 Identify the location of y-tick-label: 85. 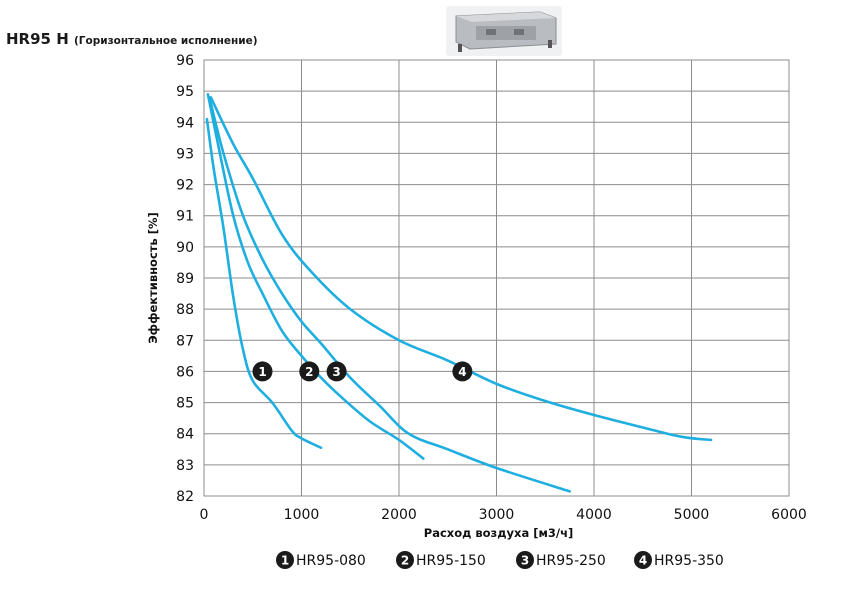
(185, 404).